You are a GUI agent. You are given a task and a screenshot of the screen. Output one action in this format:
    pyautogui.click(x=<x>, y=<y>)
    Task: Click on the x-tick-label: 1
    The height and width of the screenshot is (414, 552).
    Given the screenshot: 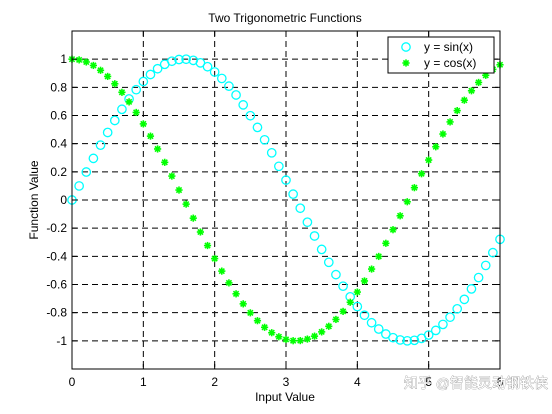 What is the action you would take?
    pyautogui.click(x=143, y=382)
    